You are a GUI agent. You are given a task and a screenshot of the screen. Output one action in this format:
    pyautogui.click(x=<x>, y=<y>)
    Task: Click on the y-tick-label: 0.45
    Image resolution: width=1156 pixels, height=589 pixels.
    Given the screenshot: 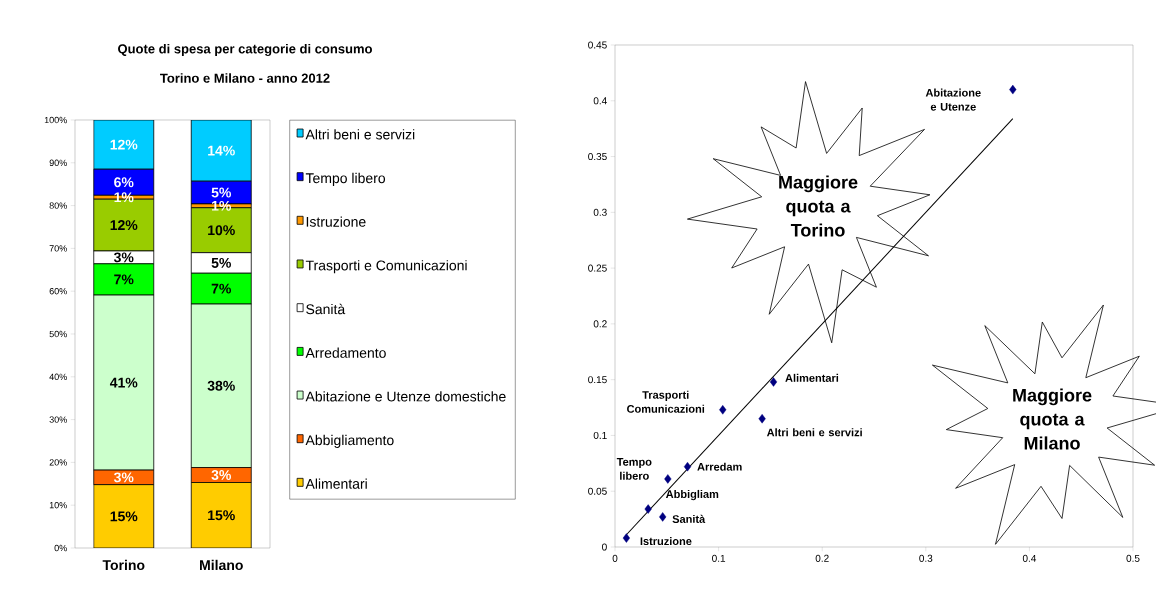 What is the action you would take?
    pyautogui.click(x=597, y=45)
    